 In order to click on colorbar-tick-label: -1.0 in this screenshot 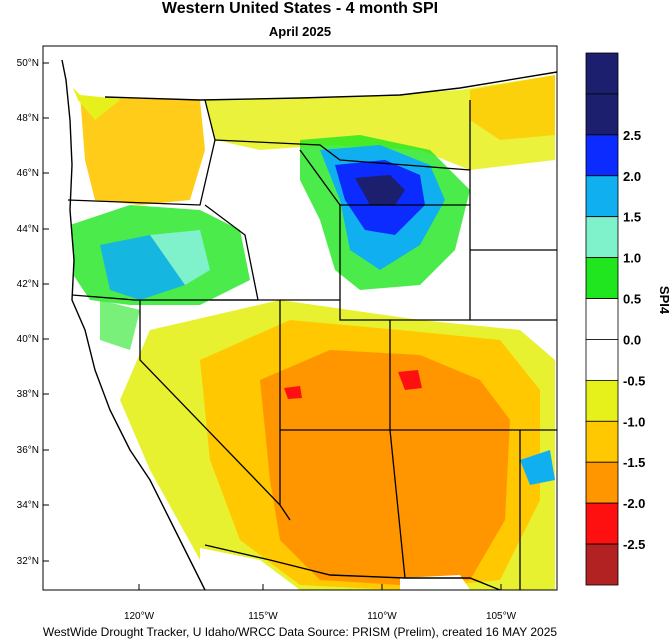, I will do `click(634, 421)`.